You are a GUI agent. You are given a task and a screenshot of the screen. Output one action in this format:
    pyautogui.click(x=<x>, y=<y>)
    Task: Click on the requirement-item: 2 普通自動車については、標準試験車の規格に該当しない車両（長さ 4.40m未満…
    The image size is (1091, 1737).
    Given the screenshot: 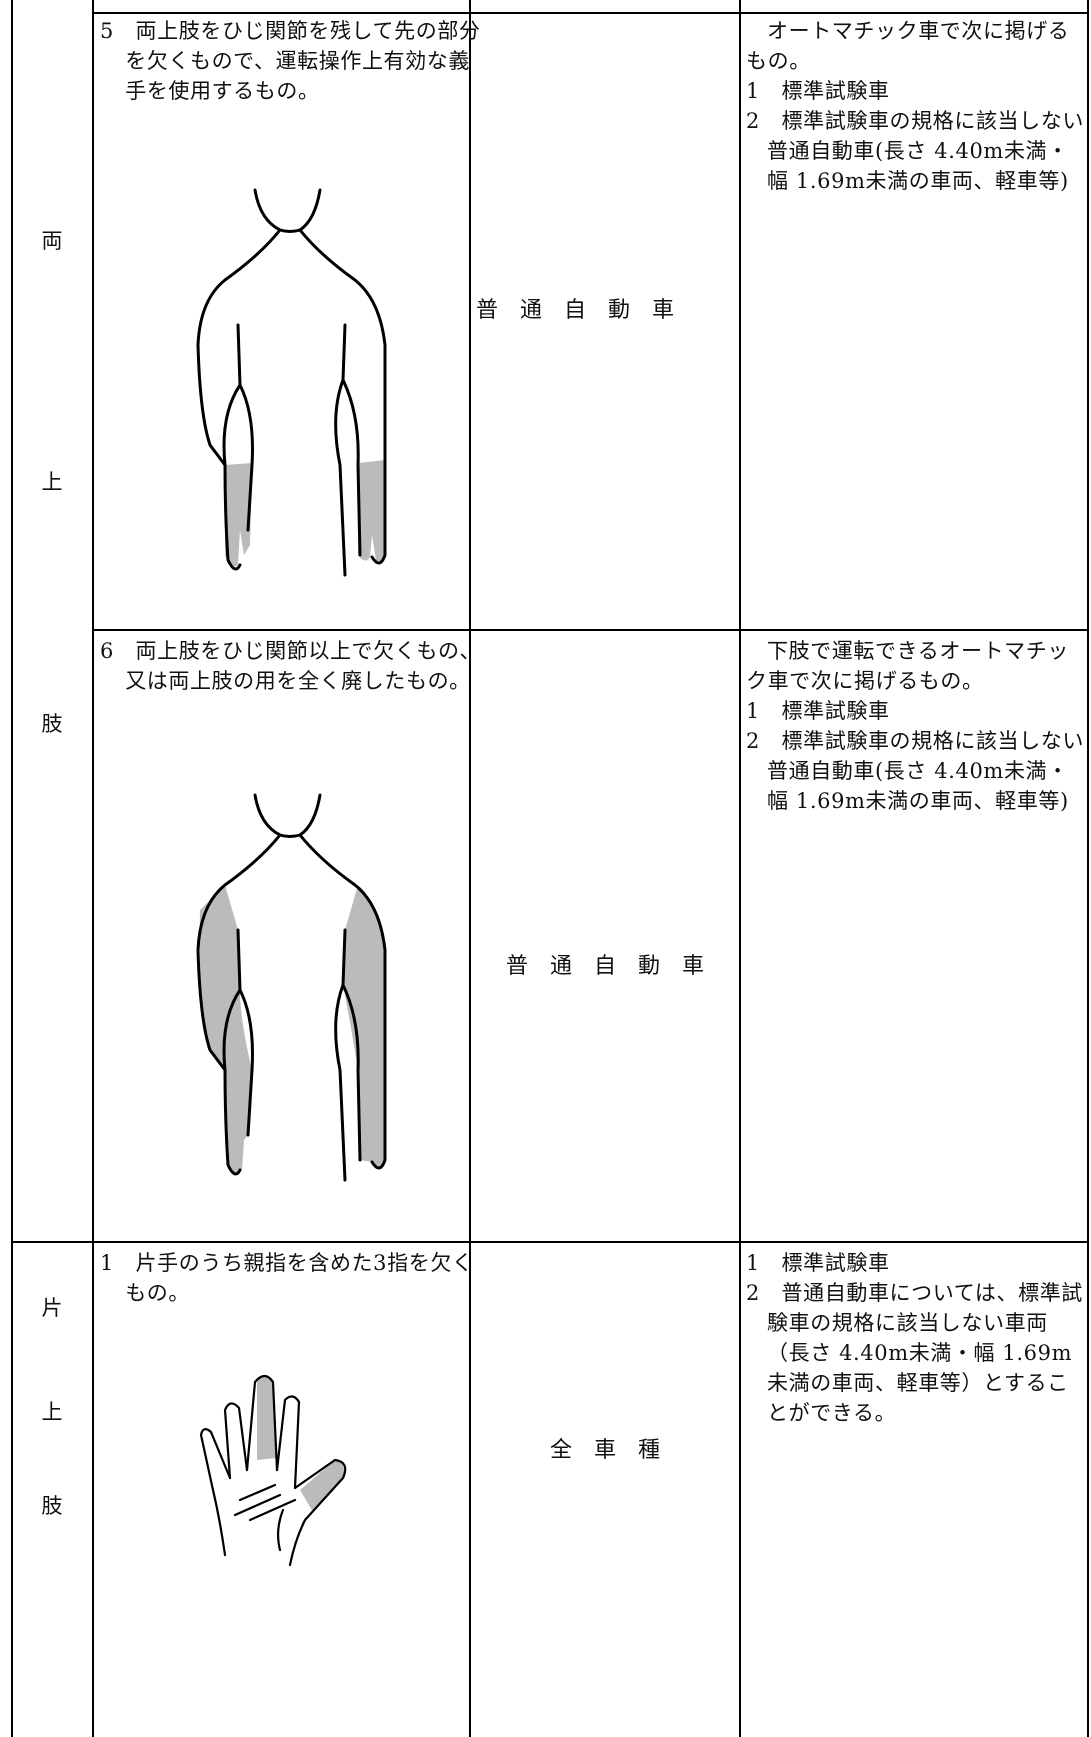 What is the action you would take?
    pyautogui.click(x=914, y=1353)
    